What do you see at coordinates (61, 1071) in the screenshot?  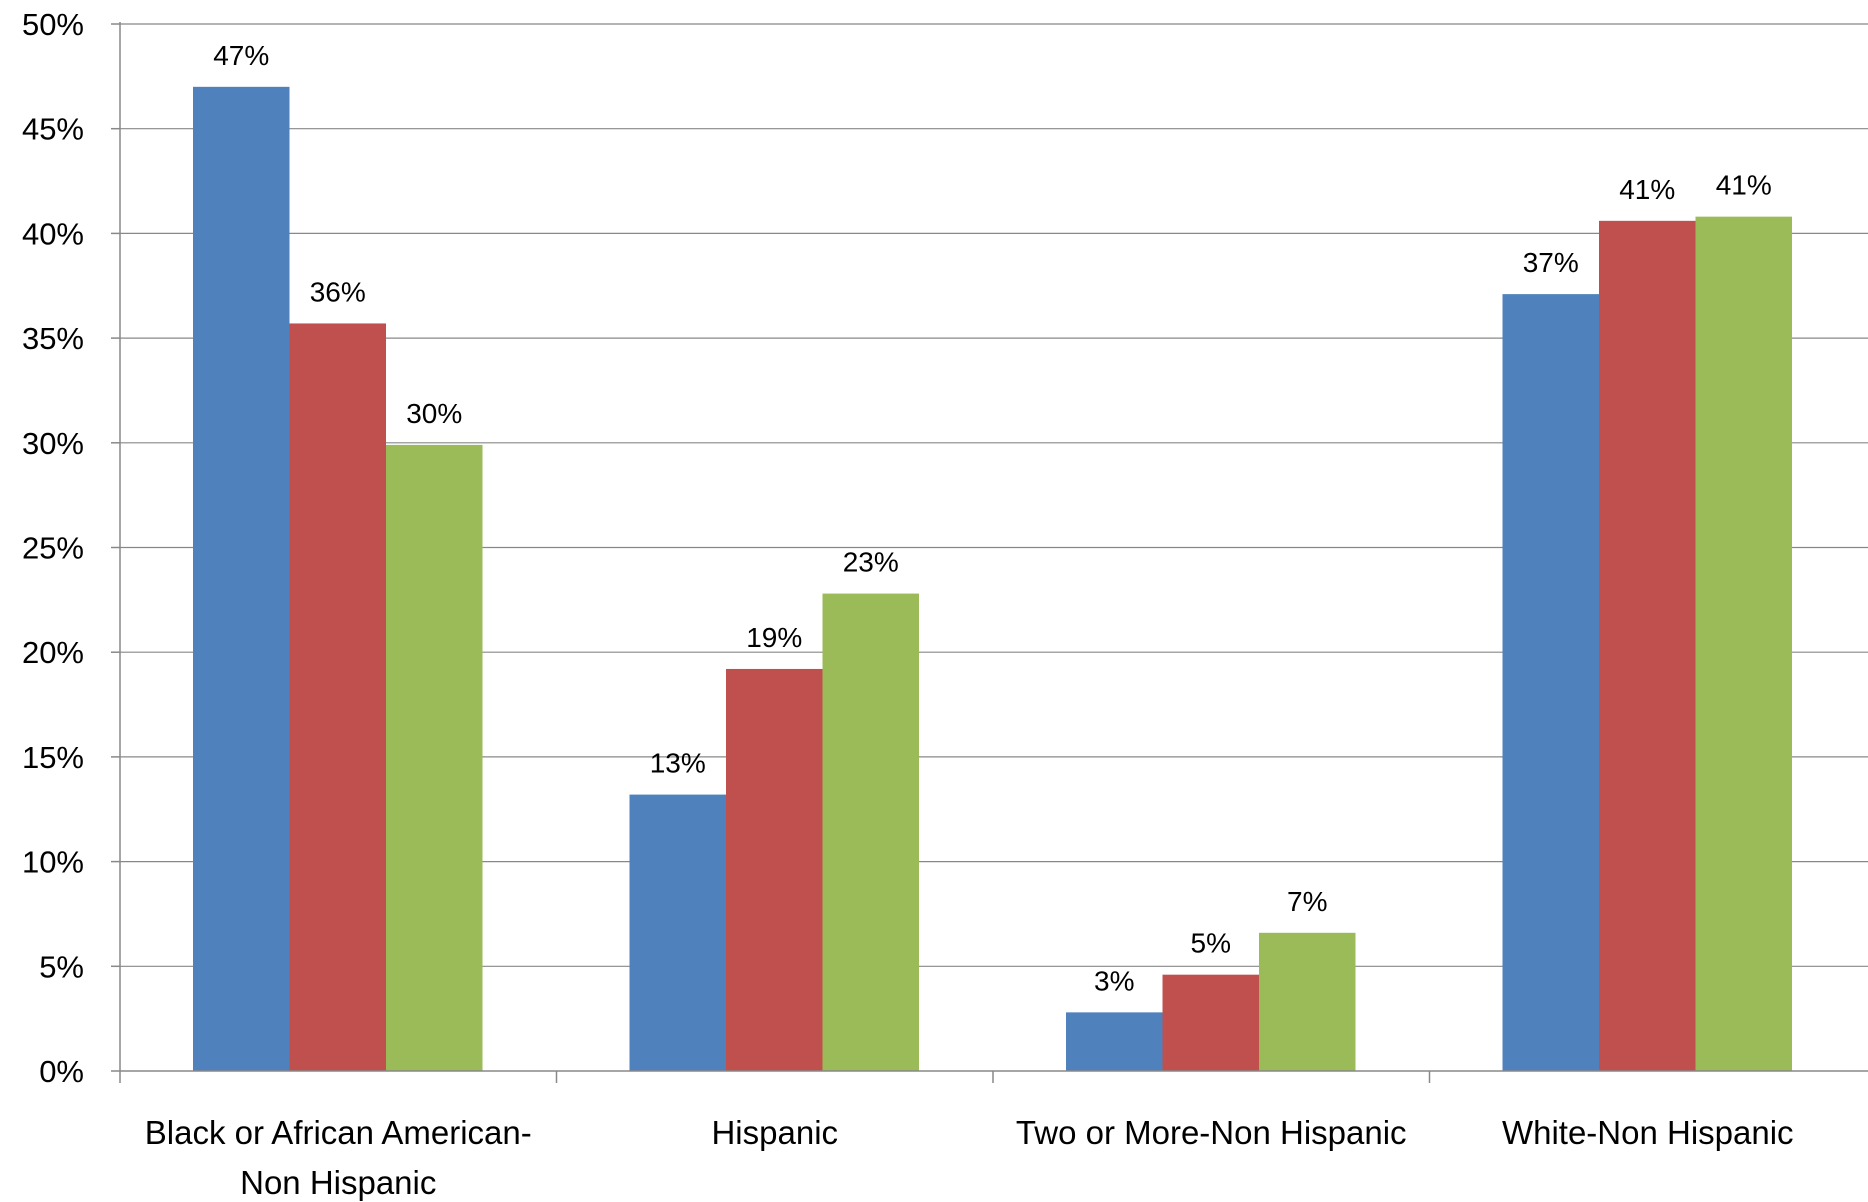 I see `y-tick-label: 0%` at bounding box center [61, 1071].